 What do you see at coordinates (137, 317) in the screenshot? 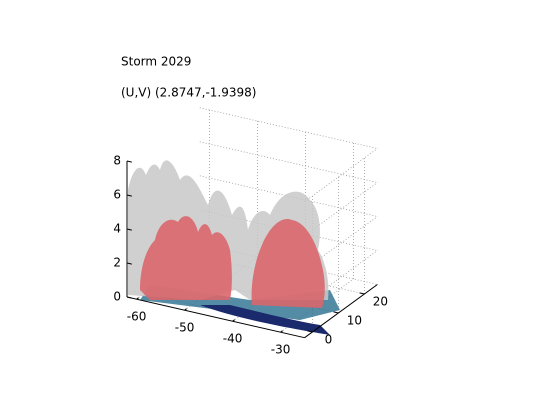
I see `x-tick-label: -60` at bounding box center [137, 317].